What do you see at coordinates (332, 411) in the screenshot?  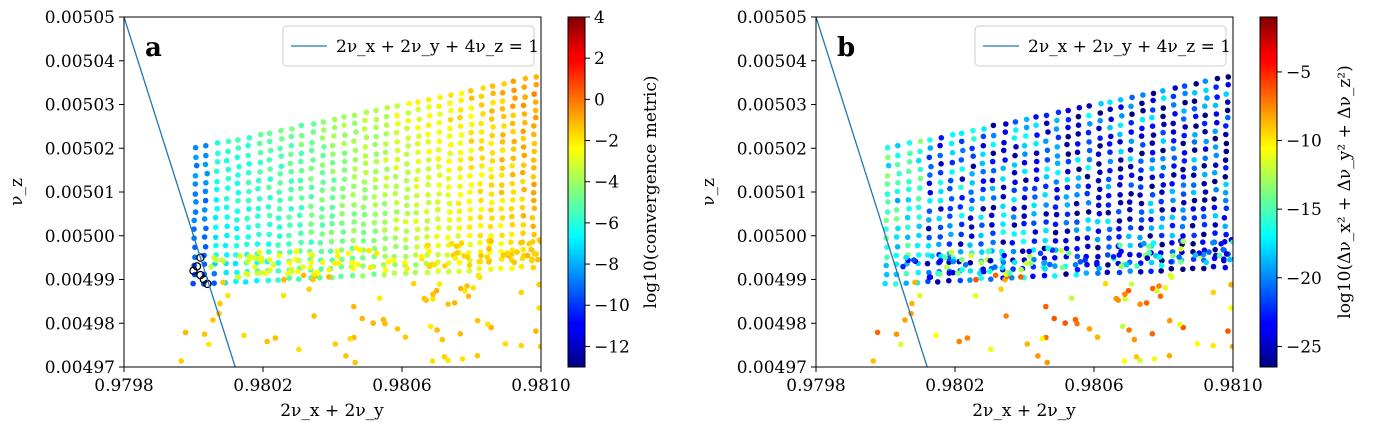 I see `x-axis-label-a: 2ν_x + 2ν_y` at bounding box center [332, 411].